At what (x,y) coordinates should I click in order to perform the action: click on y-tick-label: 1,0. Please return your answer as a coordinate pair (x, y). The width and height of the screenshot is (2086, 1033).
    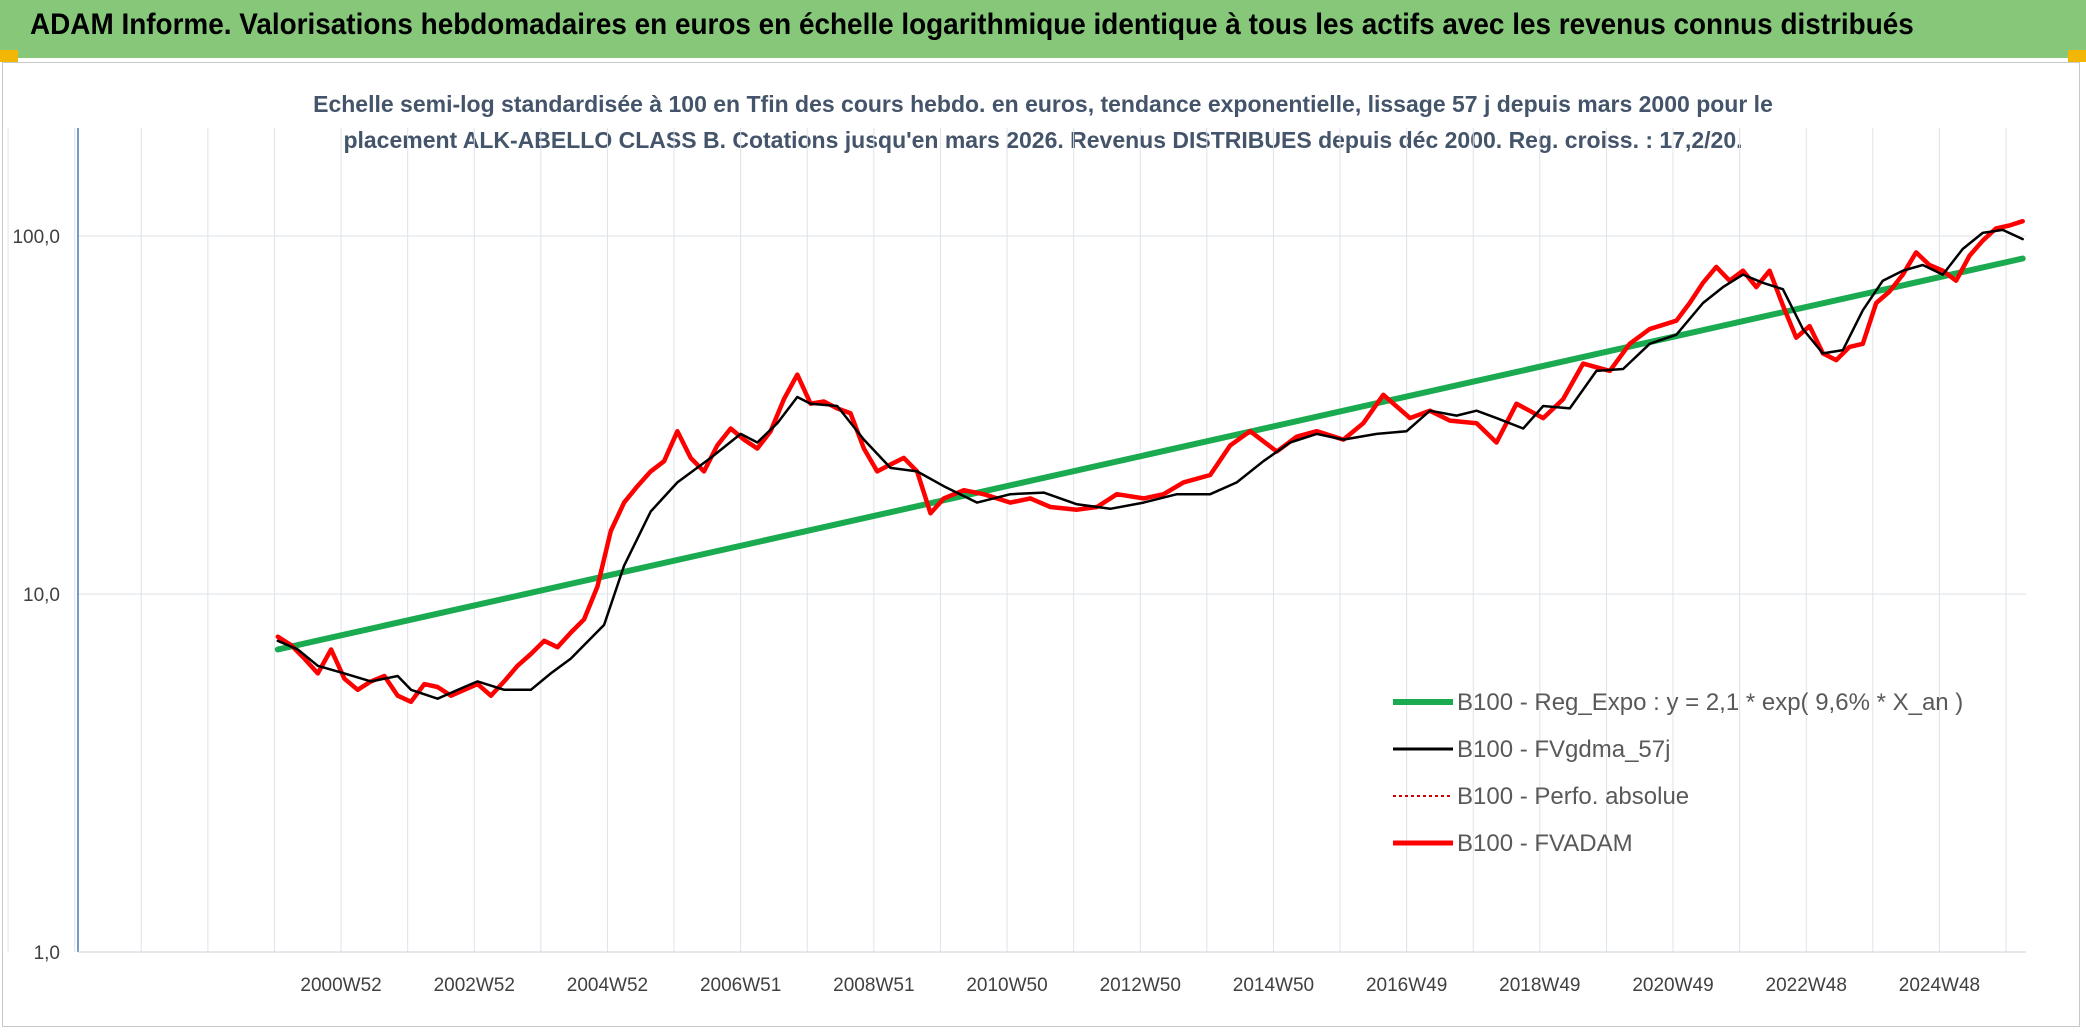
    Looking at the image, I should click on (47, 953).